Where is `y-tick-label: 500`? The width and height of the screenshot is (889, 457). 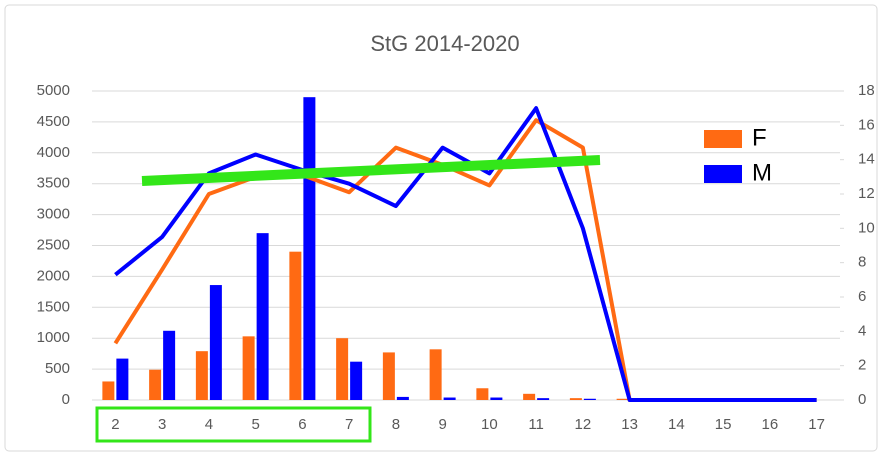
y-tick-label: 500 is located at coordinates (57, 368).